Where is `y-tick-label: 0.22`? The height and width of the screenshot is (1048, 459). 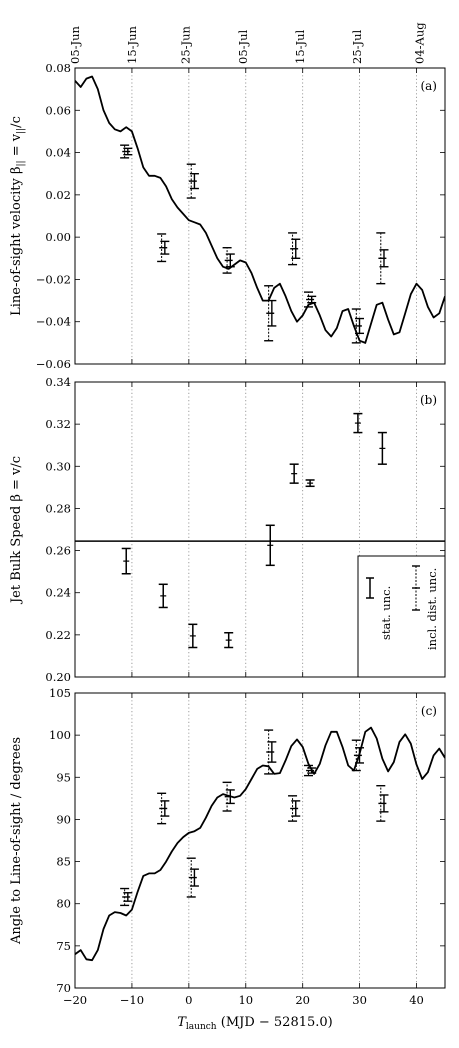 y-tick-label: 0.22 is located at coordinates (58, 635).